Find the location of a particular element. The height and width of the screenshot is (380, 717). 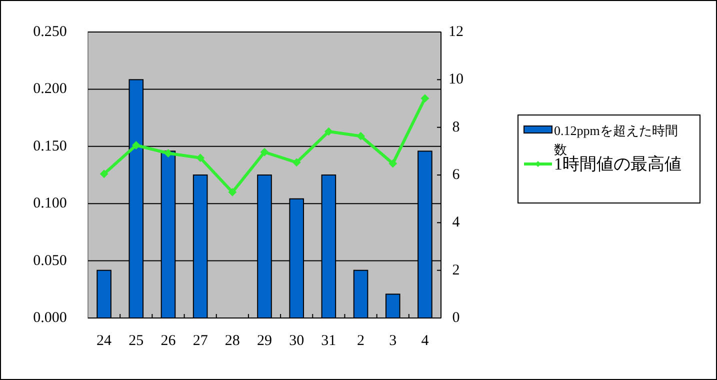

y-tick-label: 0.000 is located at coordinates (50, 318).